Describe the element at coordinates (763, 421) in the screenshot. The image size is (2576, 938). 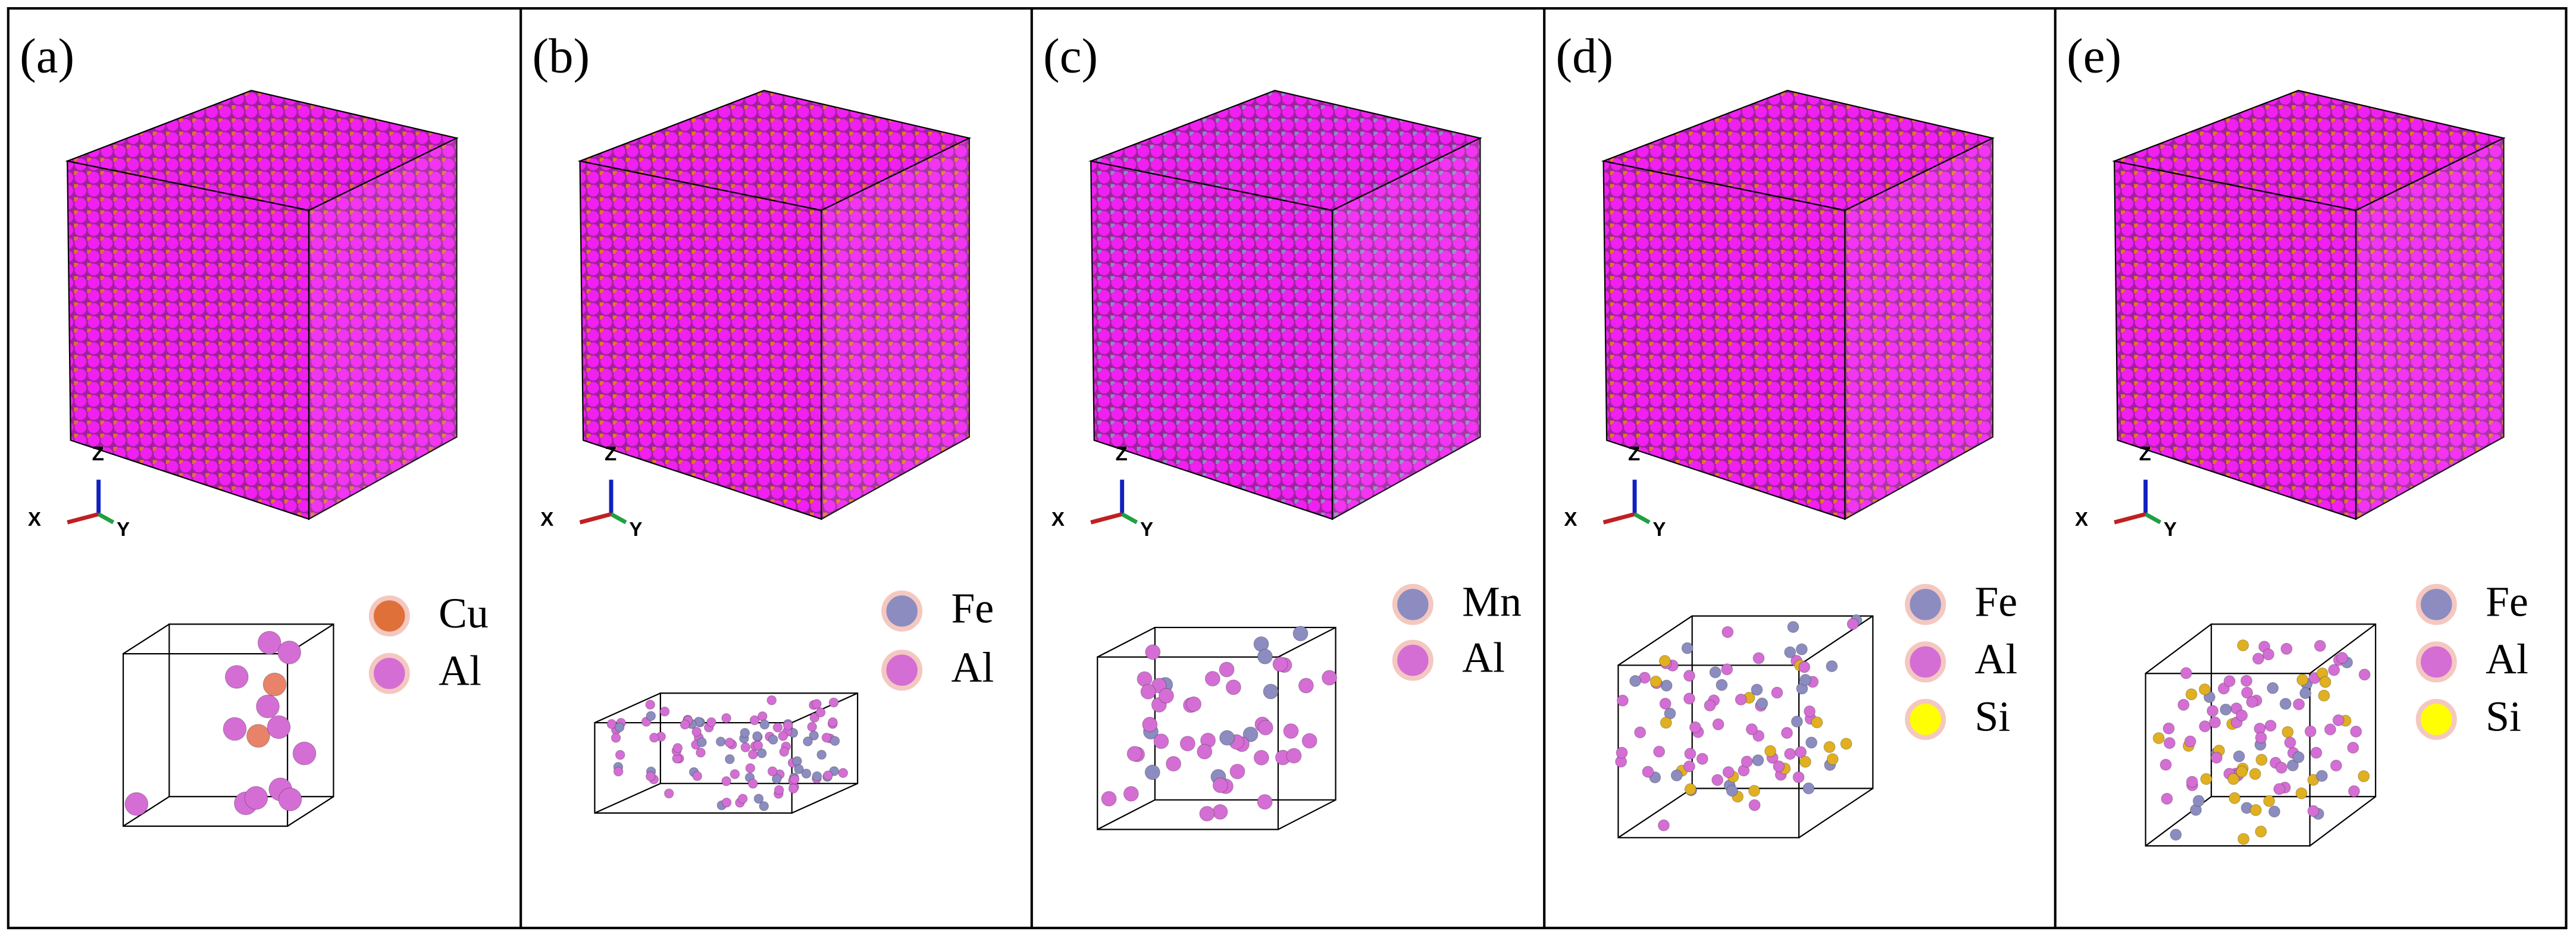
I see `panel: (b) Z X Y Fe Al` at that location.